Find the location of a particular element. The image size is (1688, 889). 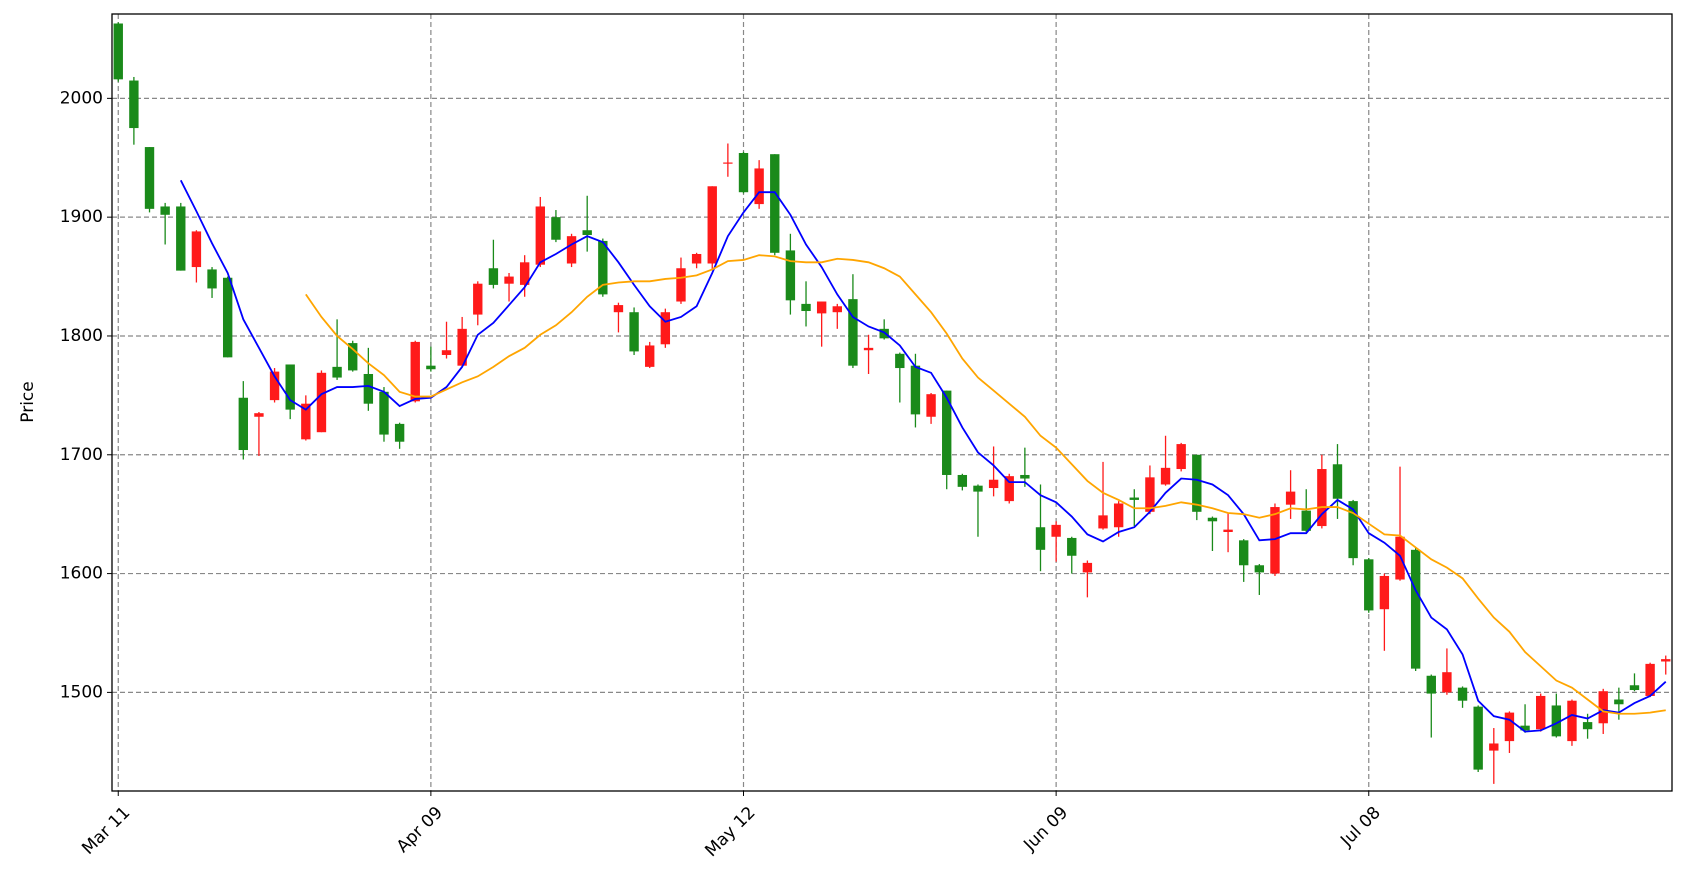

y-tick-label: 1700 is located at coordinates (81, 455).